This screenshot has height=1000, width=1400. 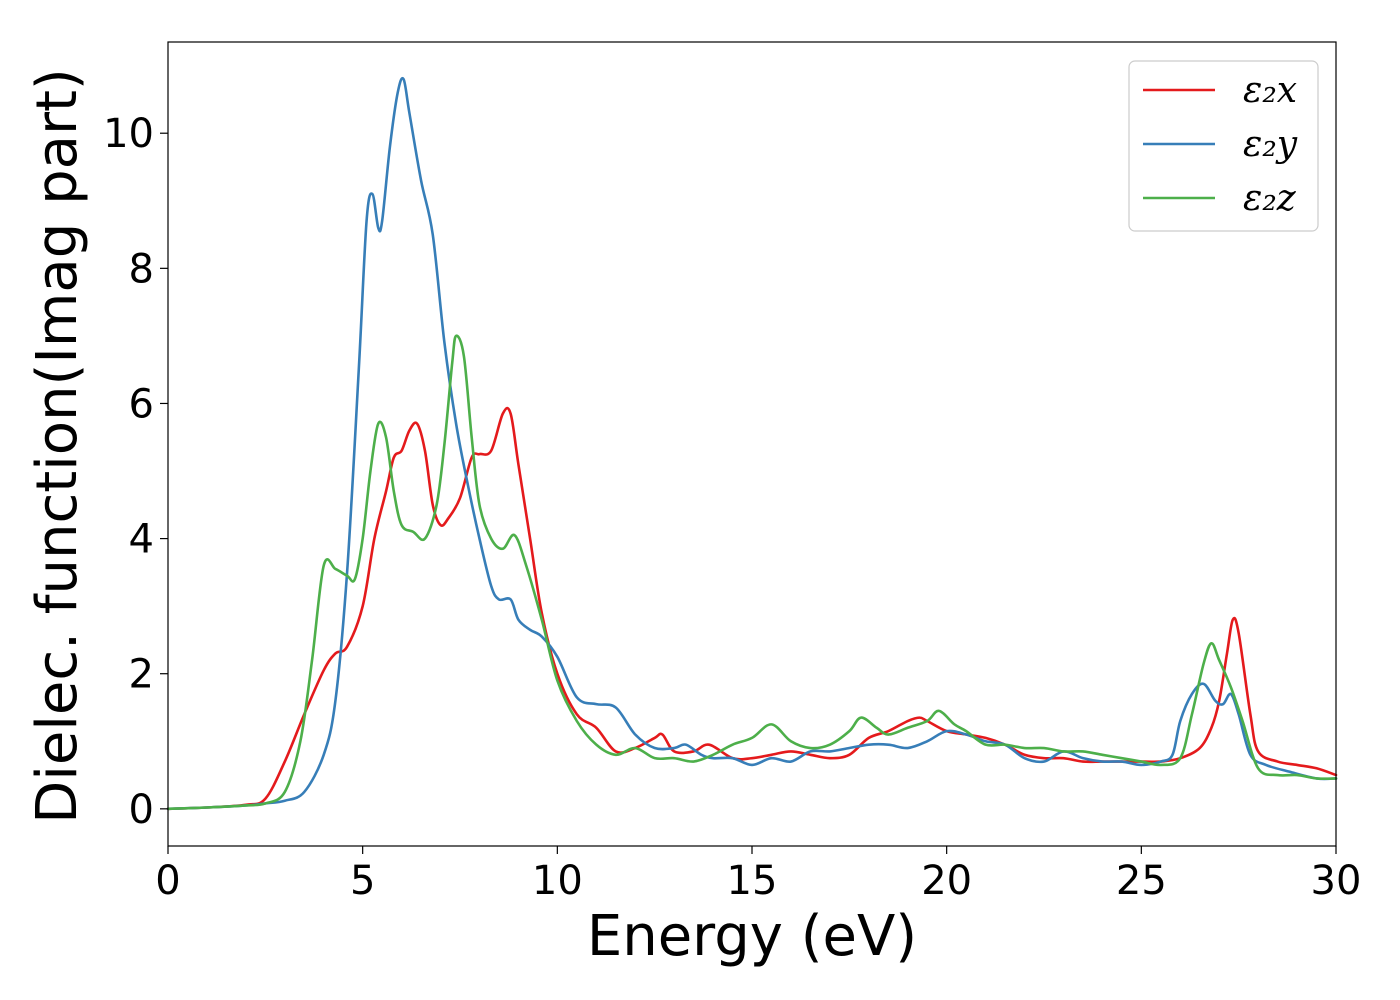 What do you see at coordinates (135, 472) in the screenshot?
I see `y-axis-ticks: 0 2 4 6 8 10` at bounding box center [135, 472].